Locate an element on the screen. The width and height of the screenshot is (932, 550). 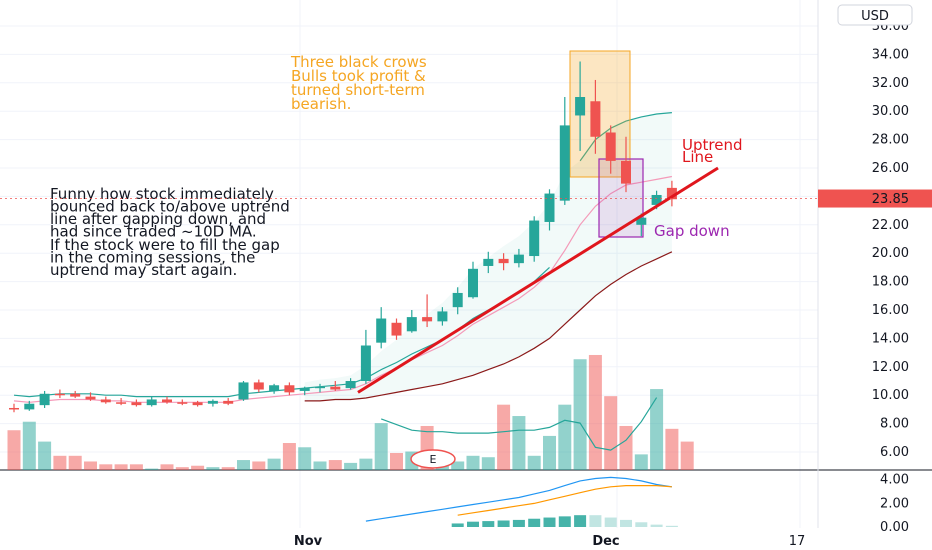
indicator-tick-label: 4.00 is located at coordinates (894, 480).